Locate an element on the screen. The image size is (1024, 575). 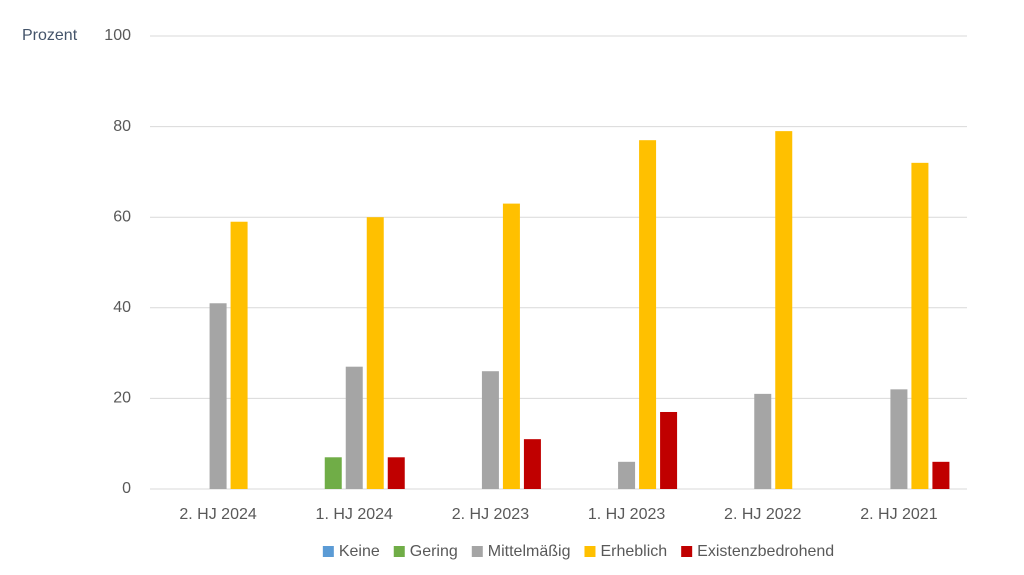
x-tick-label: 2. HJ 2021 is located at coordinates (898, 514).